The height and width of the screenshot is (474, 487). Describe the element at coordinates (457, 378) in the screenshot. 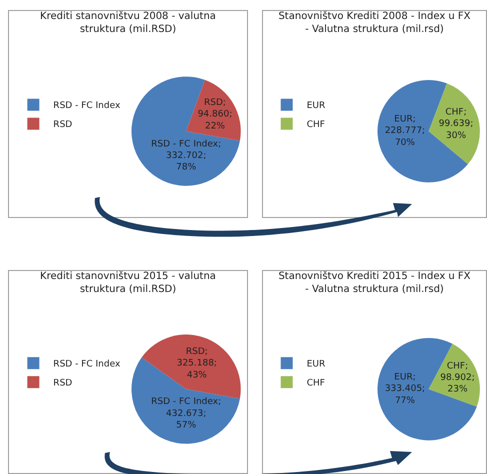

I see `data-label: CHF; 98.902; 23%` at that location.